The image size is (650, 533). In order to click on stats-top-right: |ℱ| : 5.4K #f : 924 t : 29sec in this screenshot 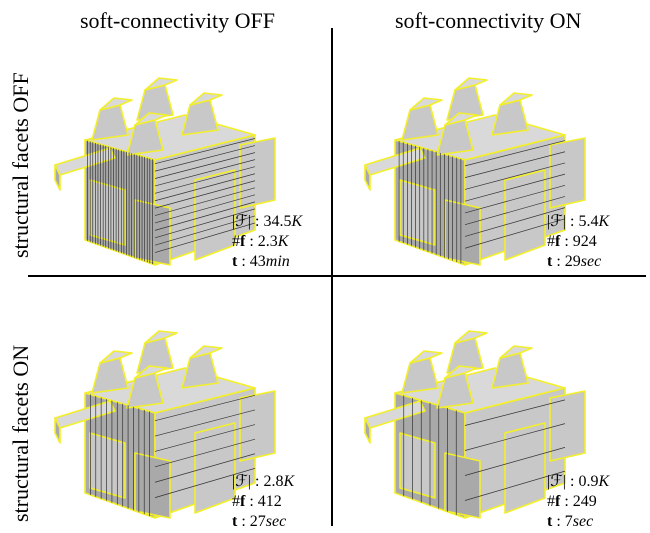, I will do `click(578, 242)`.